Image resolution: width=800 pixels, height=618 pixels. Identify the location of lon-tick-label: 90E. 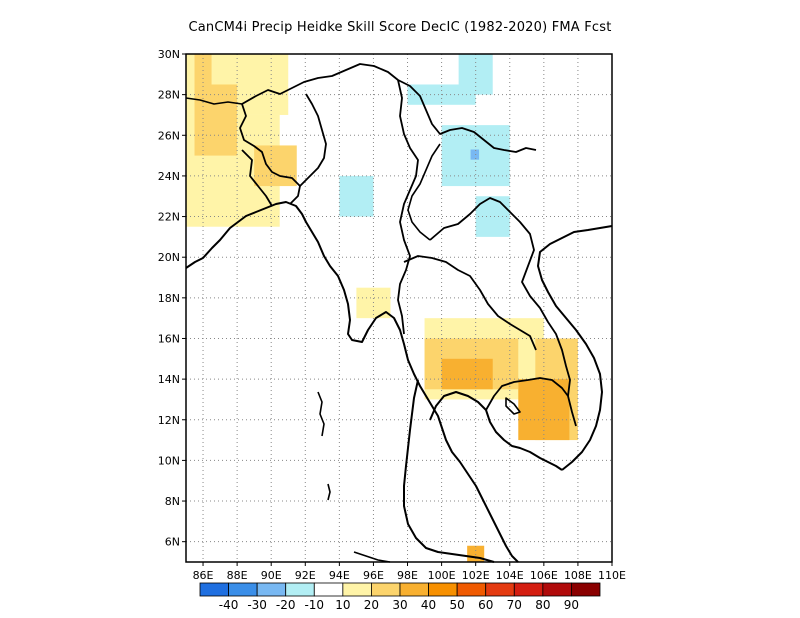
(271, 575).